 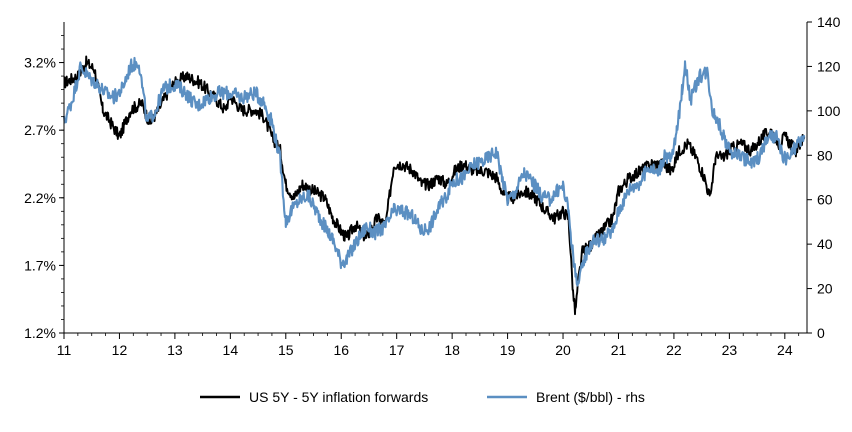 What do you see at coordinates (338, 397) in the screenshot?
I see `legend-label: US 5Y - 5Y inflation forwards` at bounding box center [338, 397].